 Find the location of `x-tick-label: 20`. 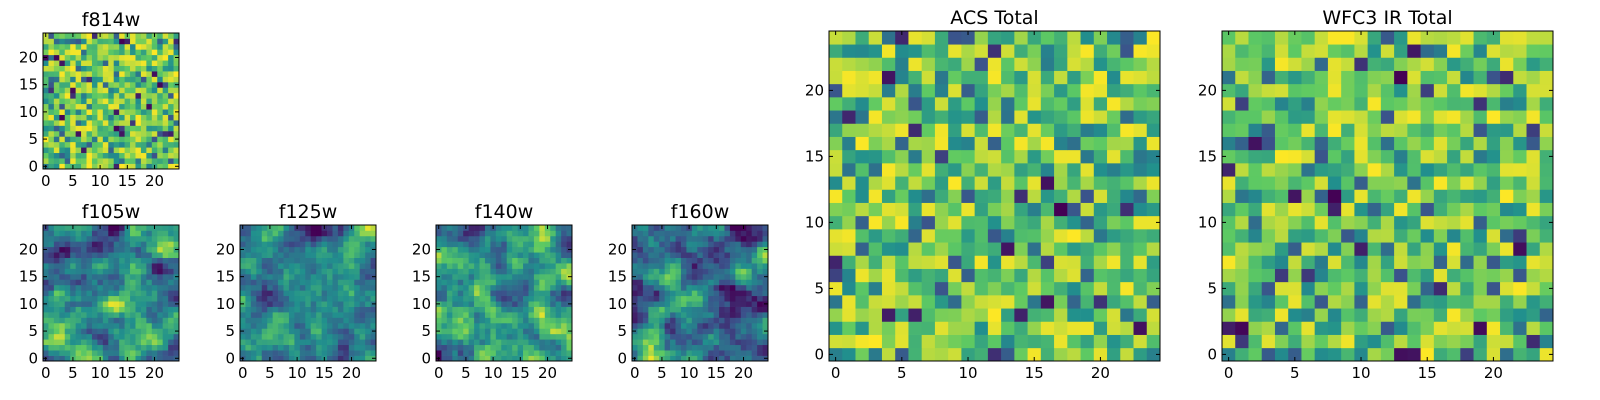

x-tick-label: 20 is located at coordinates (154, 373).